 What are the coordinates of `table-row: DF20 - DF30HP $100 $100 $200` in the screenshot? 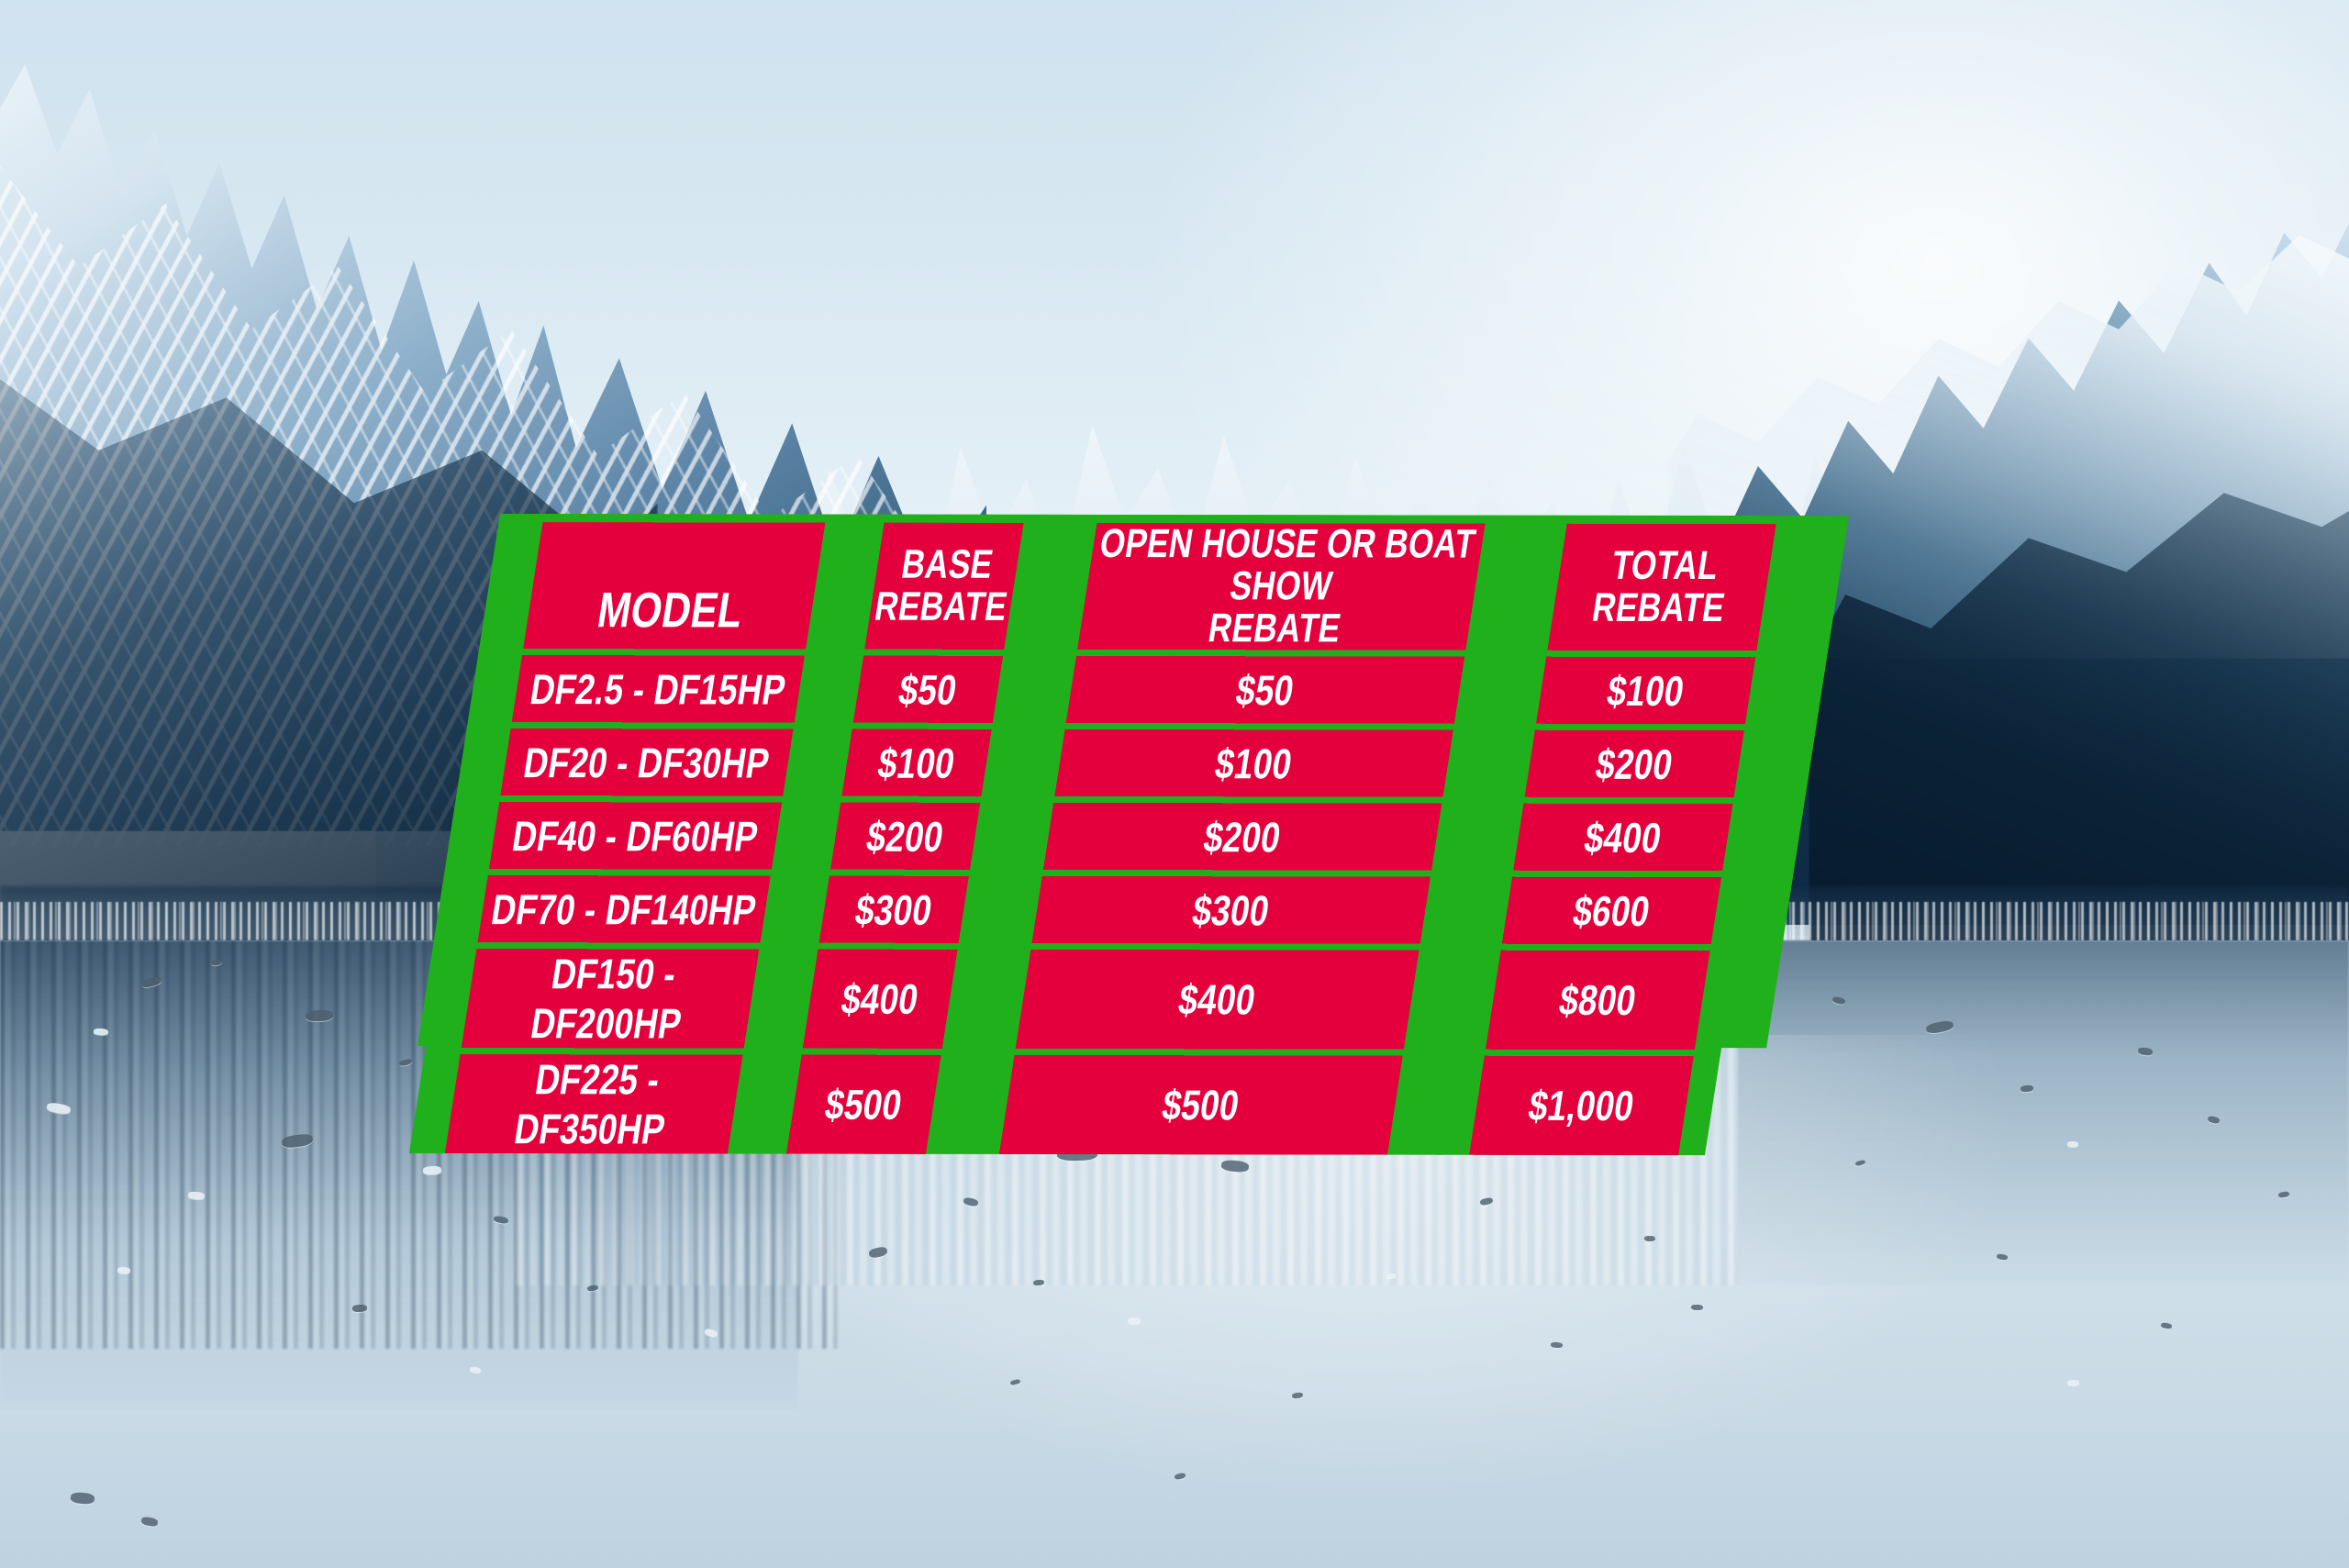 It's located at (1117, 763).